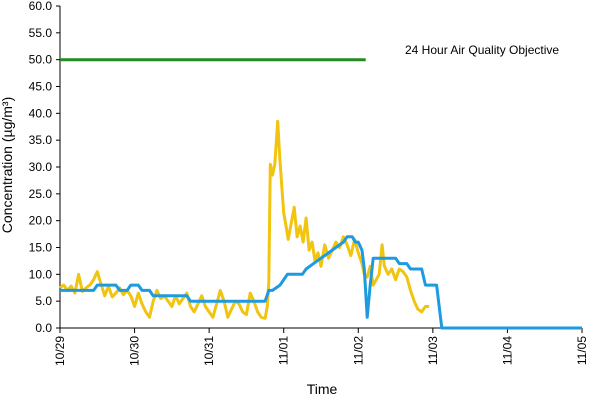  What do you see at coordinates (41, 221) in the screenshot?
I see `y-tick-label: 20.0` at bounding box center [41, 221].